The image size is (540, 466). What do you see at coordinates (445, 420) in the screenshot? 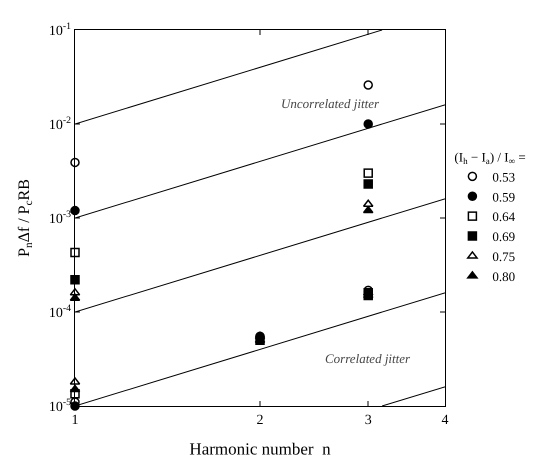
I see `x-tick-label: 4` at bounding box center [445, 420].